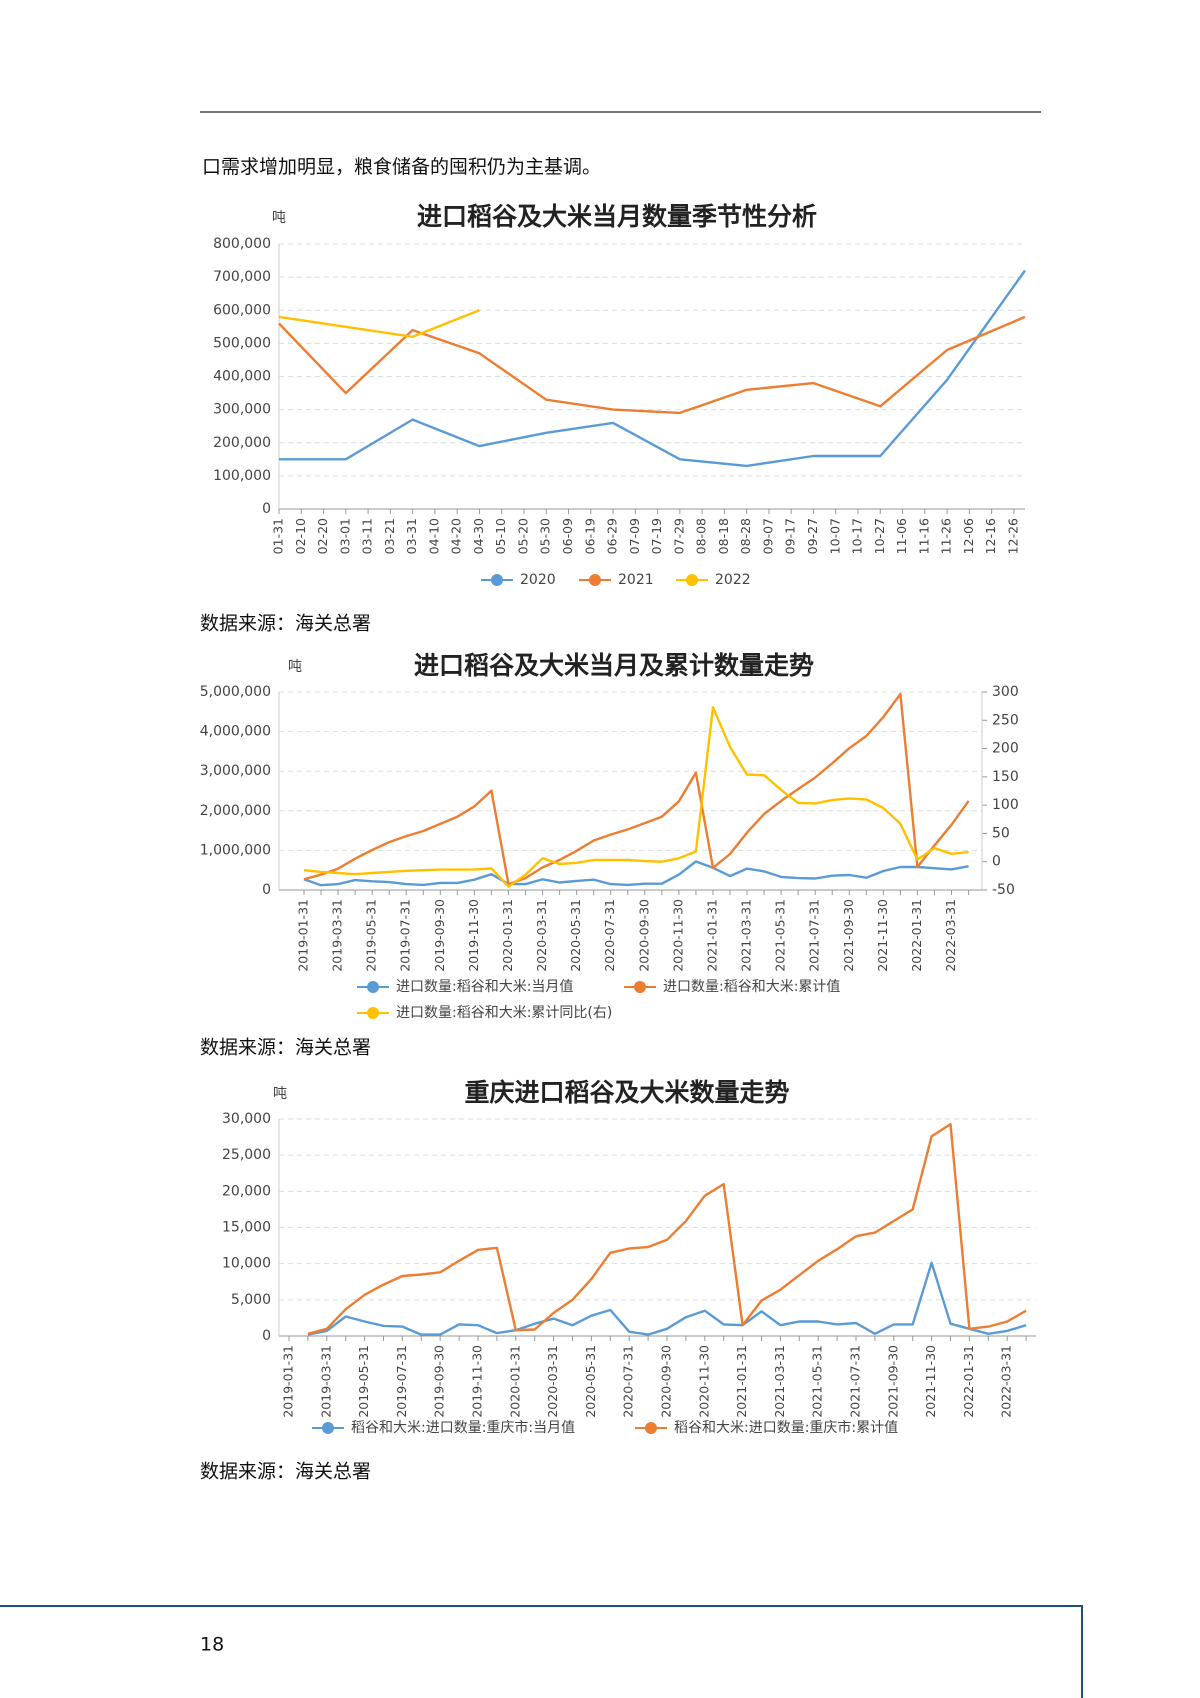 This screenshot has height=1698, width=1200. What do you see at coordinates (344, 536) in the screenshot?
I see `x-tick-label: 03-01` at bounding box center [344, 536].